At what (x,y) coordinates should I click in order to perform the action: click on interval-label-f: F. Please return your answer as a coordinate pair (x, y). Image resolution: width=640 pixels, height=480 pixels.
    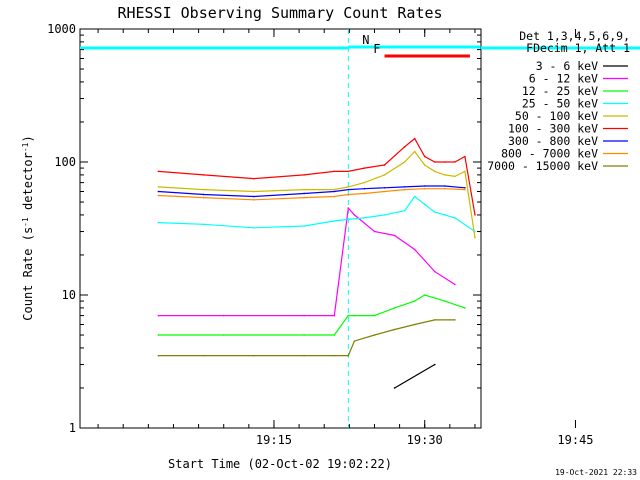
    Looking at the image, I should click on (376, 49).